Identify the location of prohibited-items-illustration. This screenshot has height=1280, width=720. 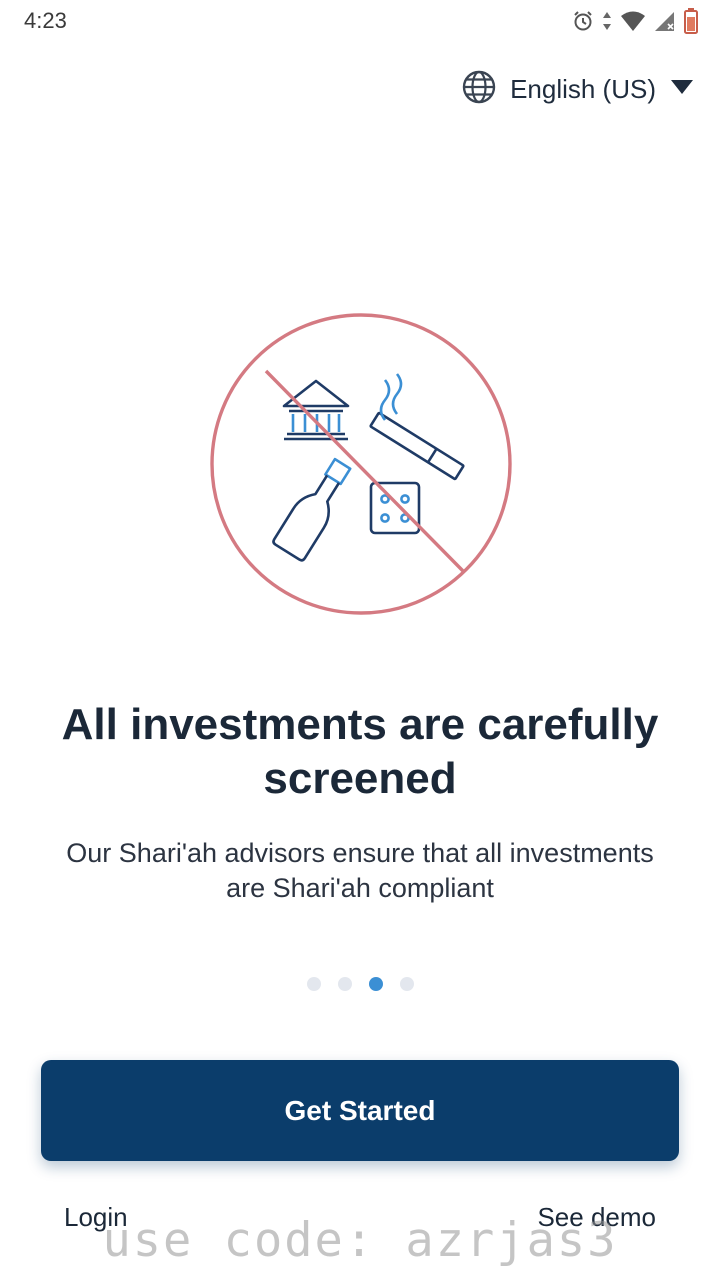
(361, 464).